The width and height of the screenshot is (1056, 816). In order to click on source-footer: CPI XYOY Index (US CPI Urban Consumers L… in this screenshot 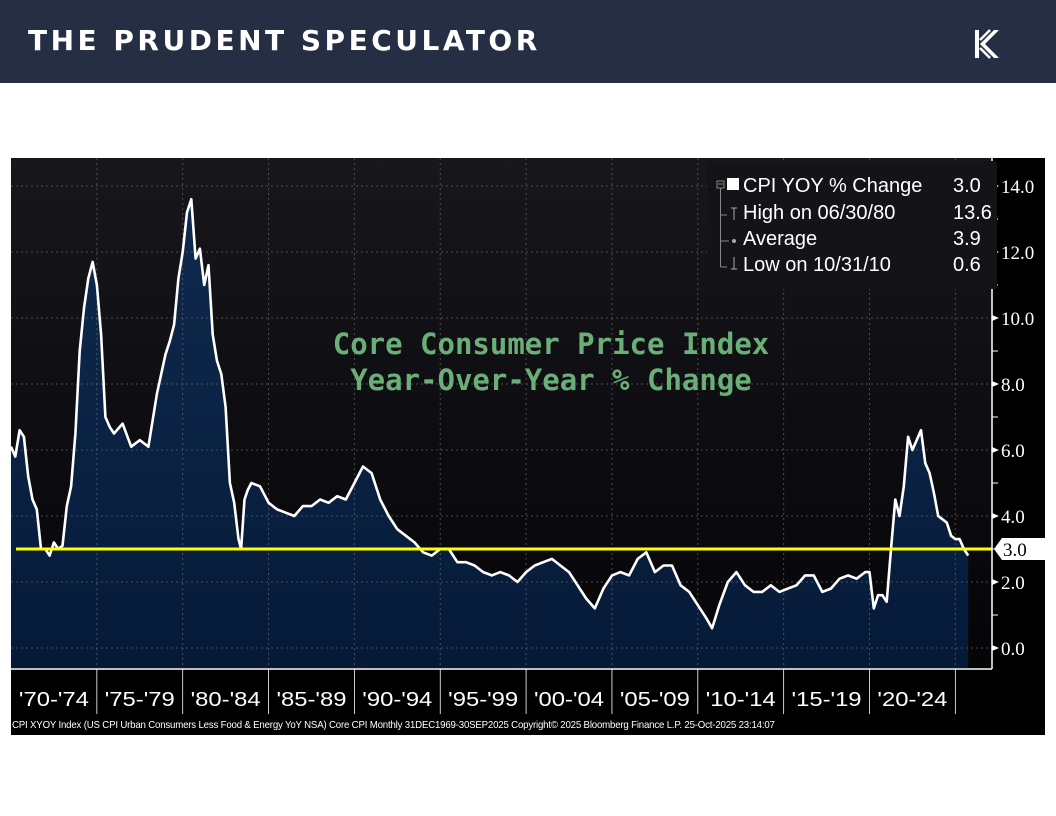, I will do `click(393, 725)`.